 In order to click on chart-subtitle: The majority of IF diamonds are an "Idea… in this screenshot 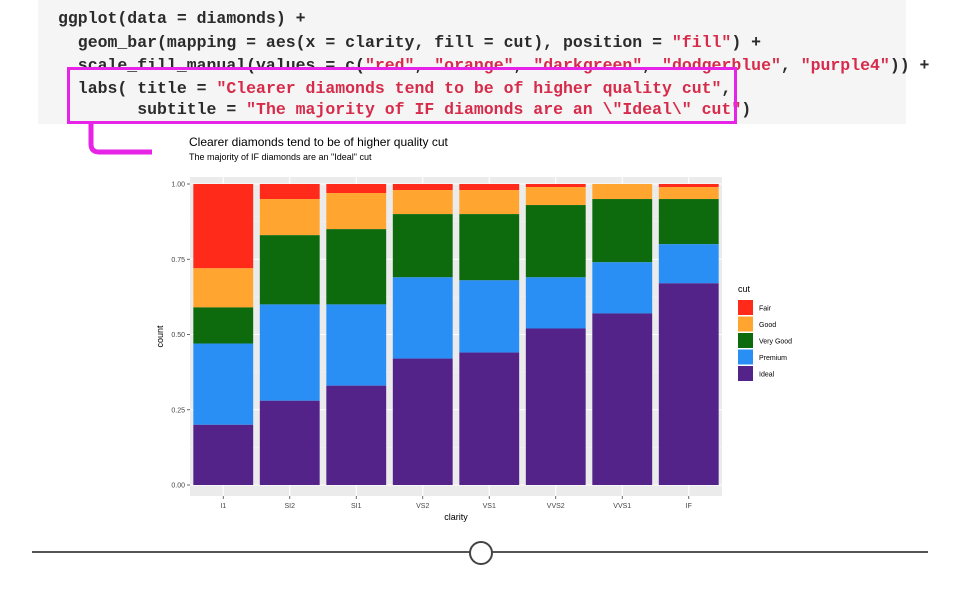, I will do `click(280, 157)`.